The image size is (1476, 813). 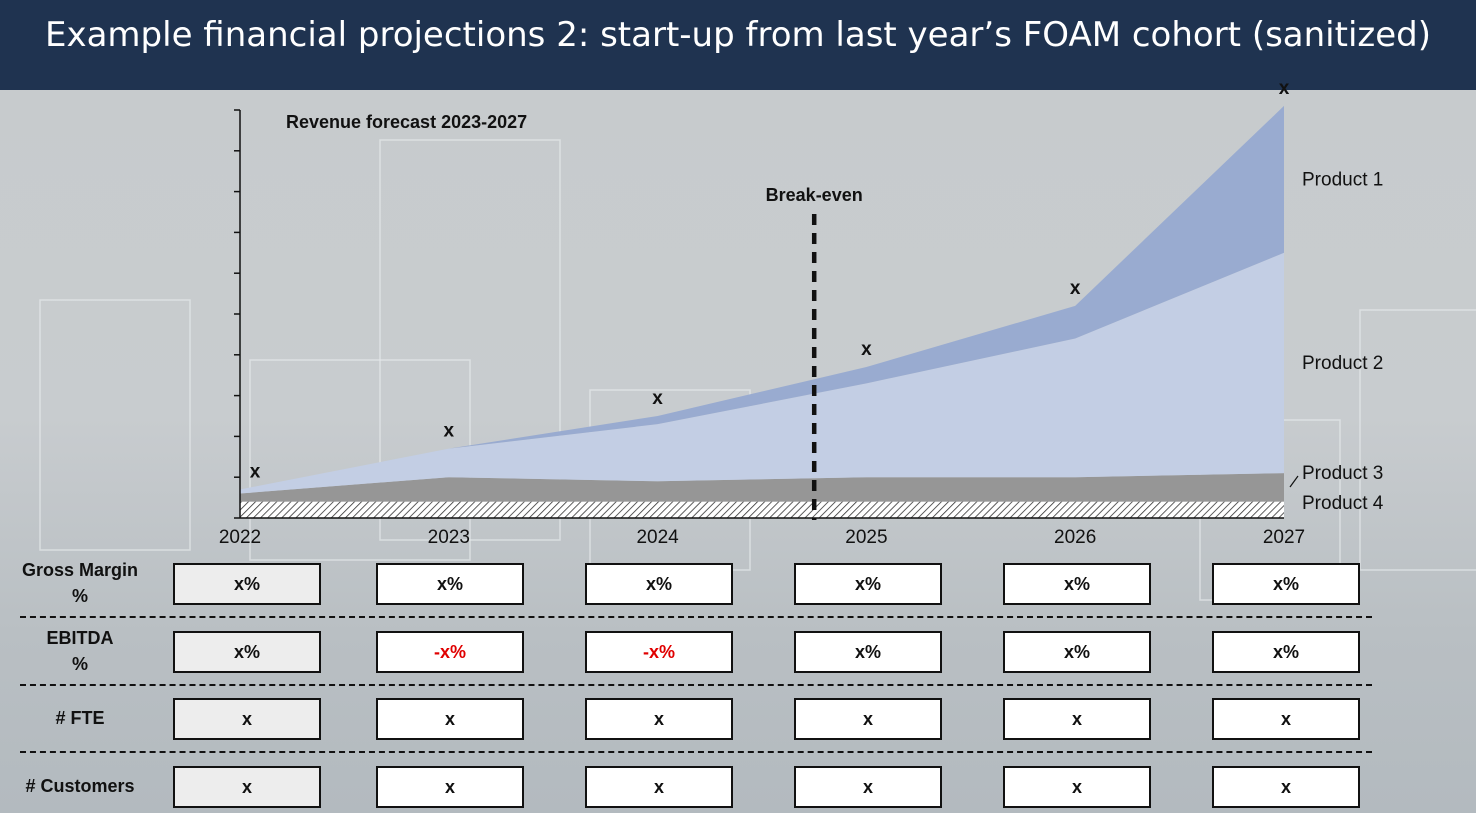 I want to click on row-label: Gross Margin %, so click(x=80, y=583).